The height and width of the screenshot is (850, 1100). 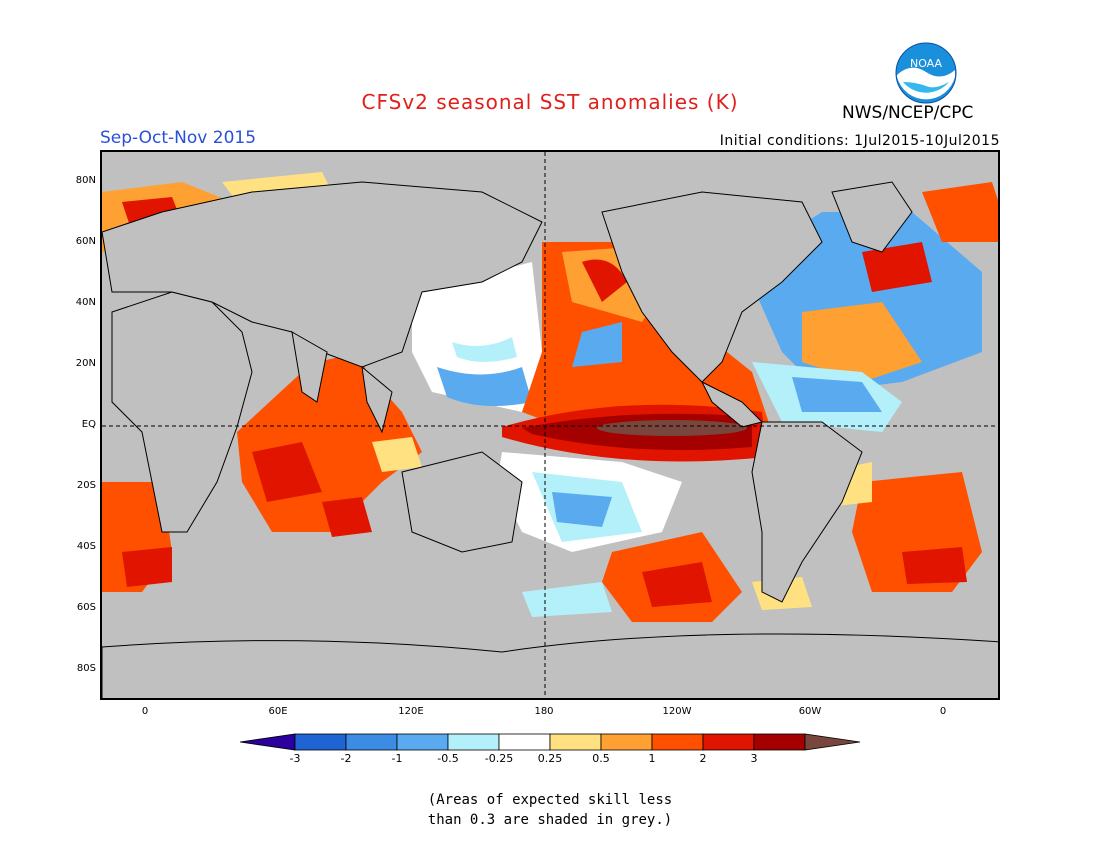 What do you see at coordinates (652, 758) in the screenshot?
I see `color-bar-label: 1` at bounding box center [652, 758].